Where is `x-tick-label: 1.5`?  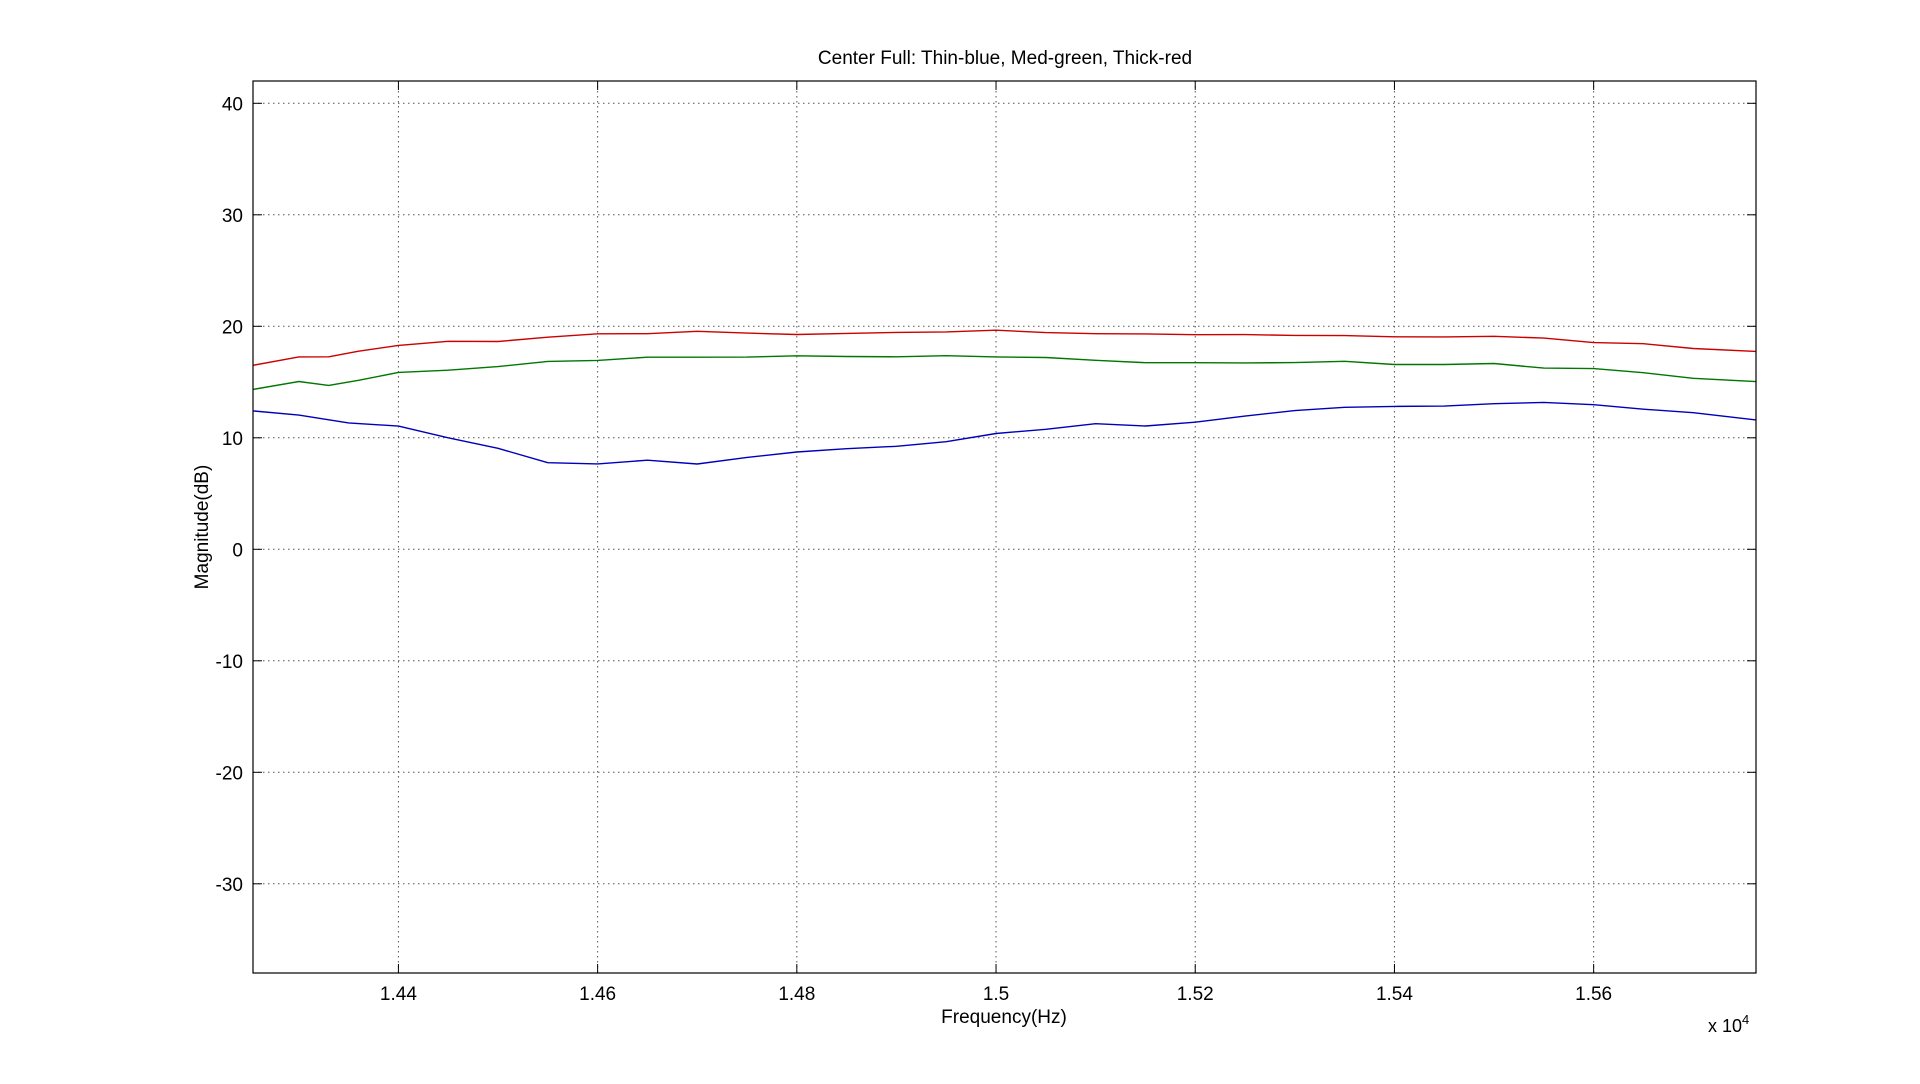
x-tick-label: 1.5 is located at coordinates (996, 994).